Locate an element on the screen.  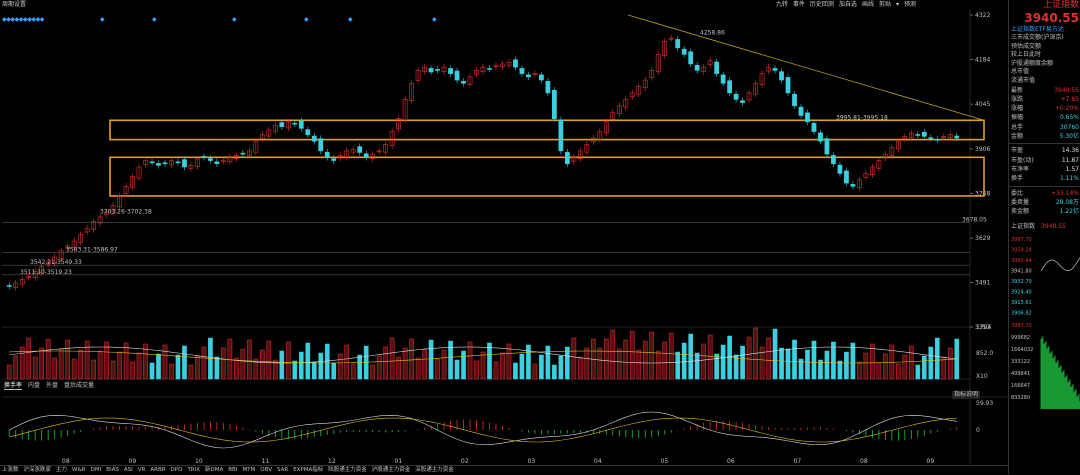
indicator-tab: BBI is located at coordinates (233, 470).